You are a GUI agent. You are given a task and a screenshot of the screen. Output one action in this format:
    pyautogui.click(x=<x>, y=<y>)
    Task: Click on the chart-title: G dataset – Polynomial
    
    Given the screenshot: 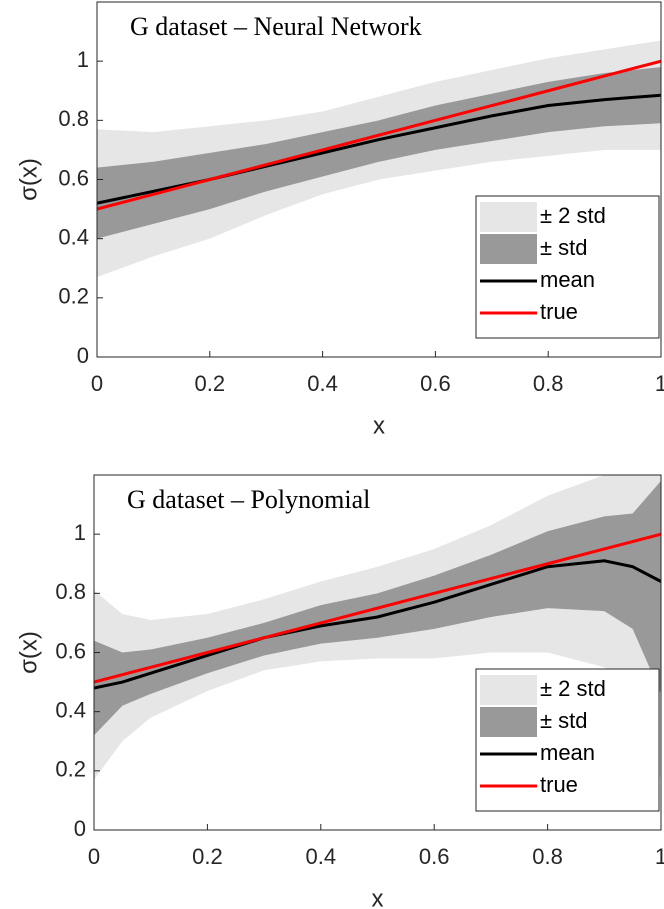 What is the action you would take?
    pyautogui.click(x=248, y=499)
    